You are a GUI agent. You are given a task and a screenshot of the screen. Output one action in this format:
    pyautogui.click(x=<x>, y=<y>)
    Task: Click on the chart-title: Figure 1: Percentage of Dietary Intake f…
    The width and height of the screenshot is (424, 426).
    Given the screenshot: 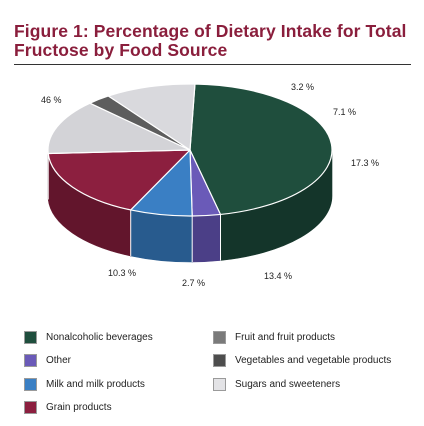 What is the action you would take?
    pyautogui.click(x=214, y=41)
    